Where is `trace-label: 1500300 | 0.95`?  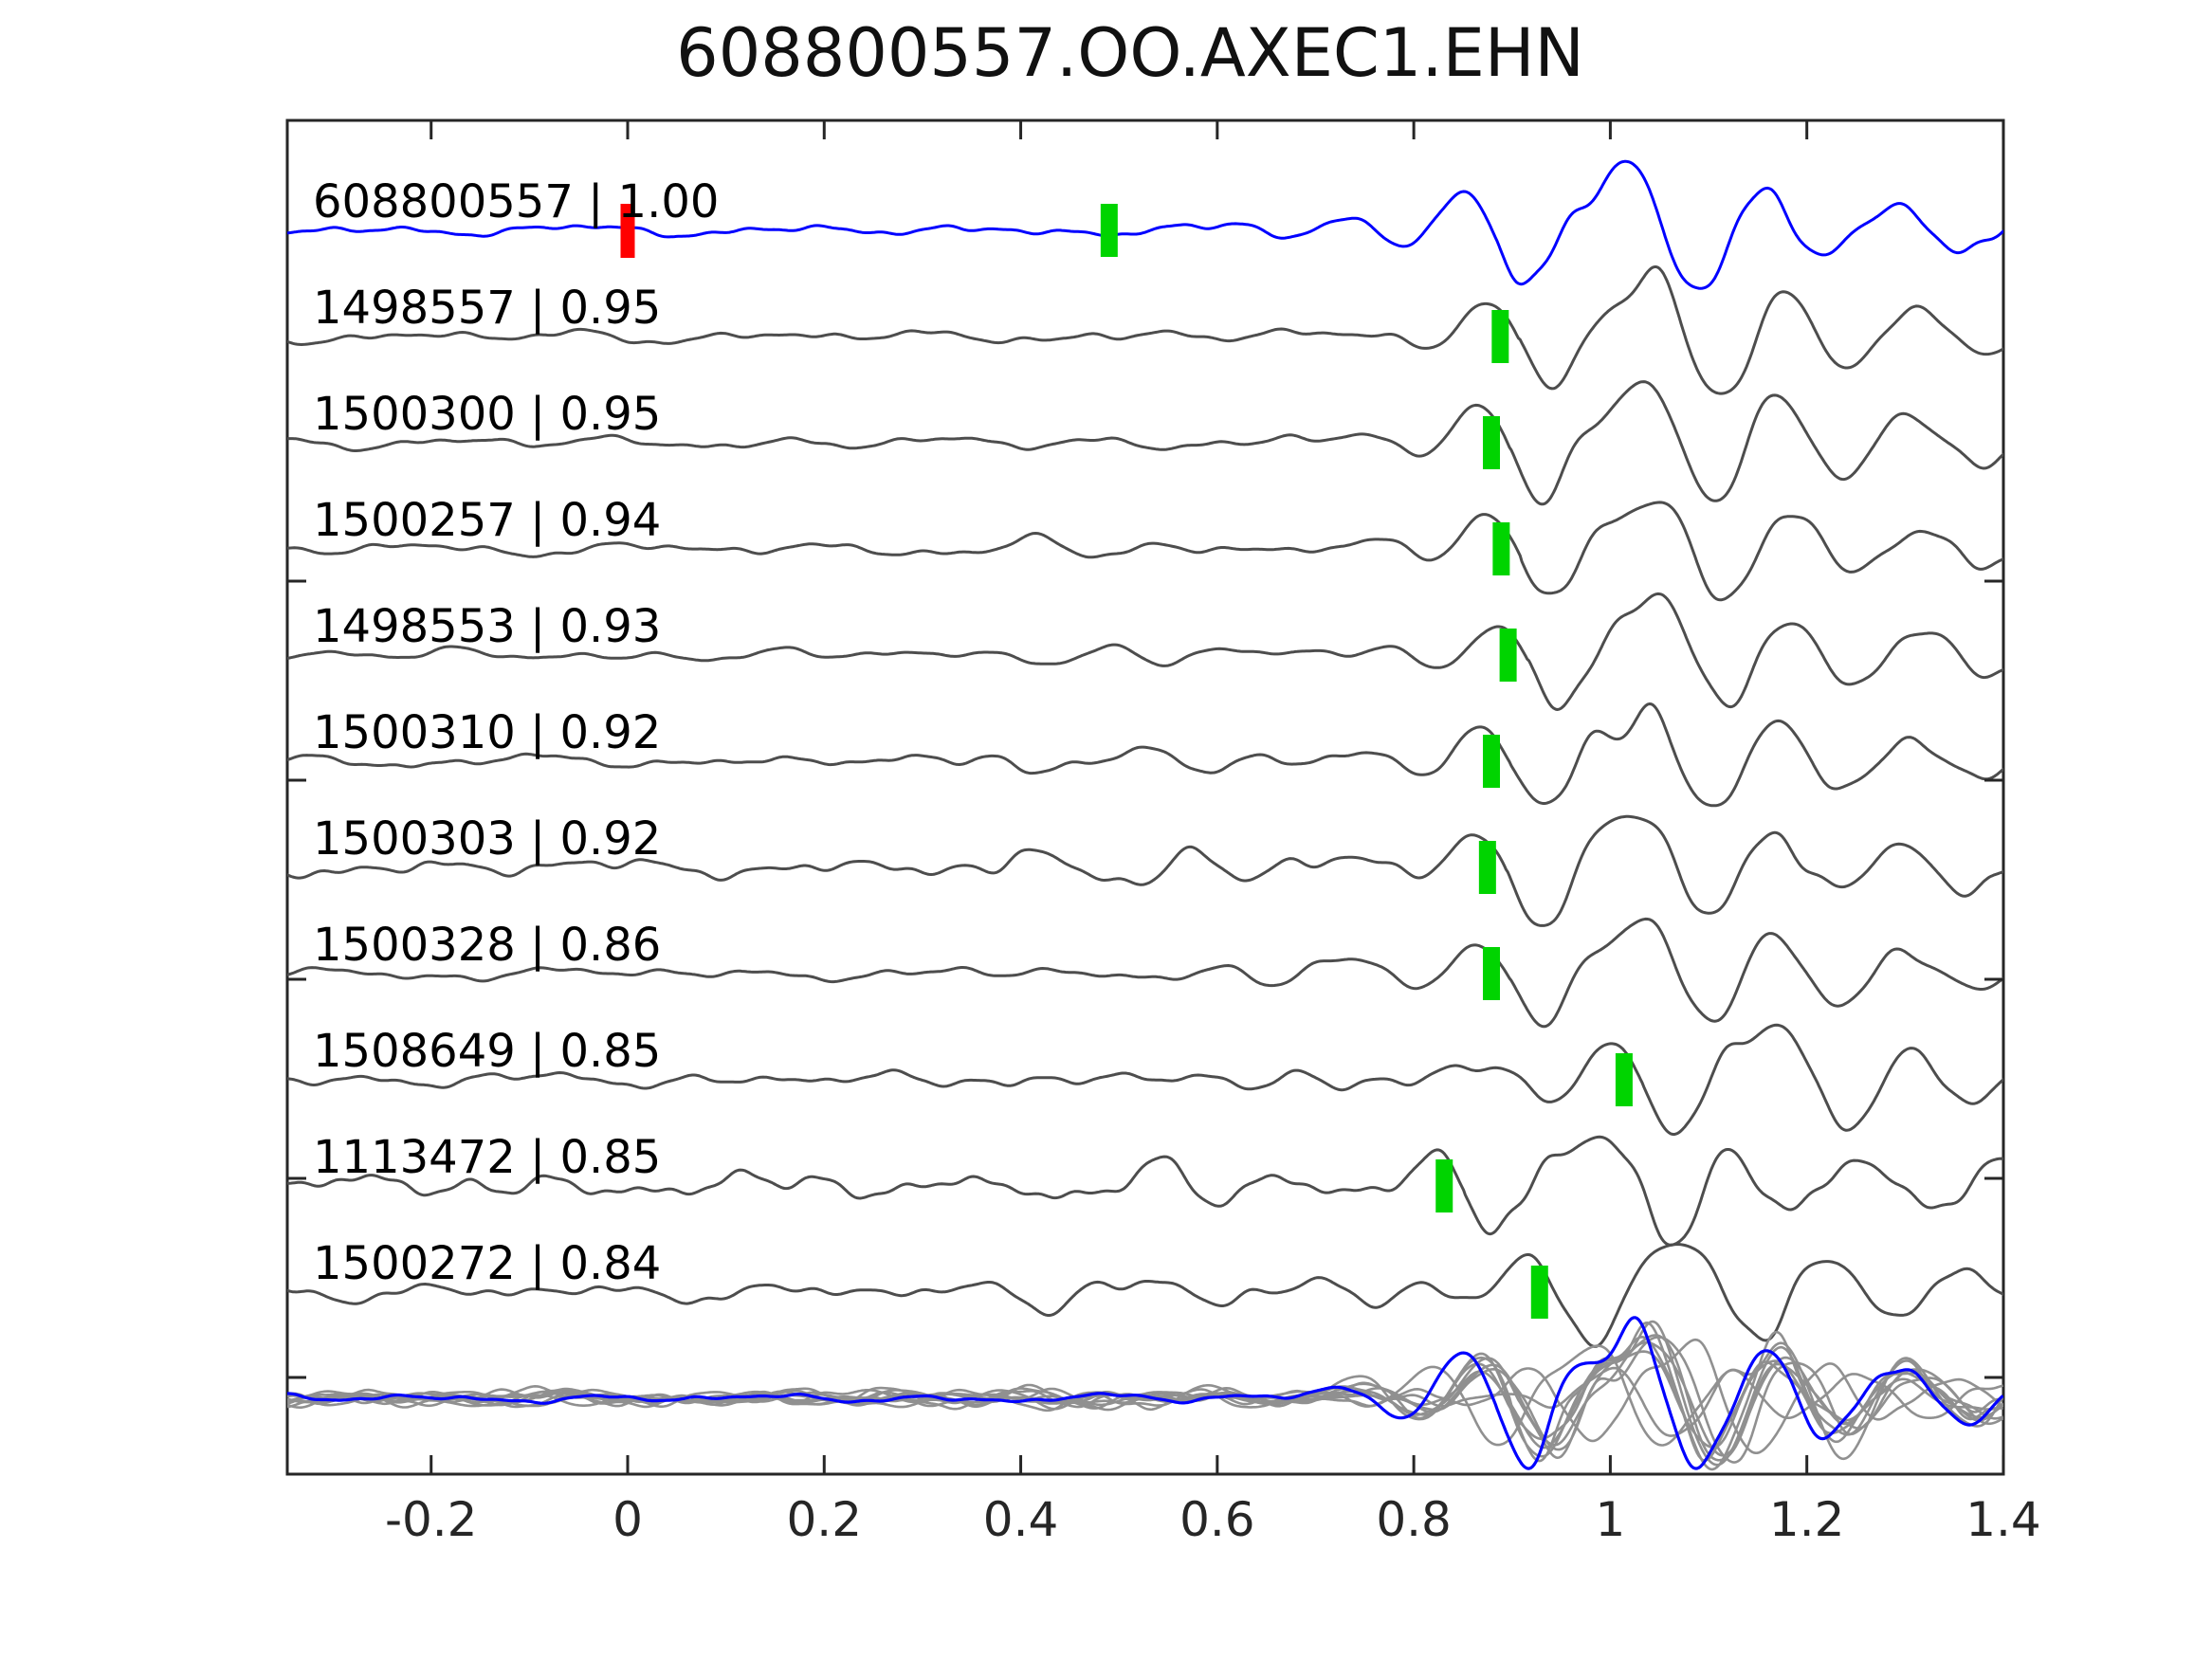 trace-label: 1500300 | 0.95 is located at coordinates (487, 414).